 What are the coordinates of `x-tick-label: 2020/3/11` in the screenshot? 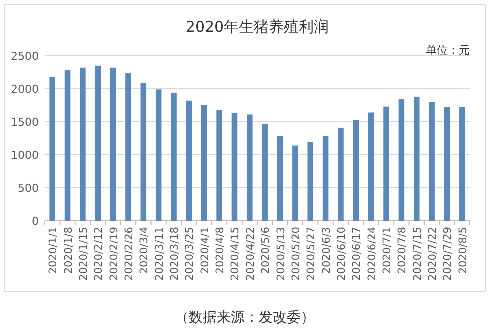 It's located at (160, 254).